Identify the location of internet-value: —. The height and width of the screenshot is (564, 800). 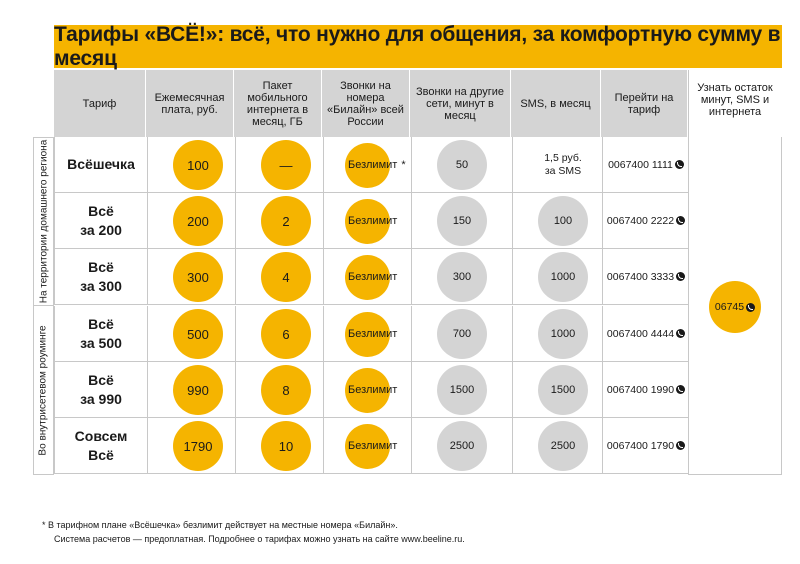
(286, 165).